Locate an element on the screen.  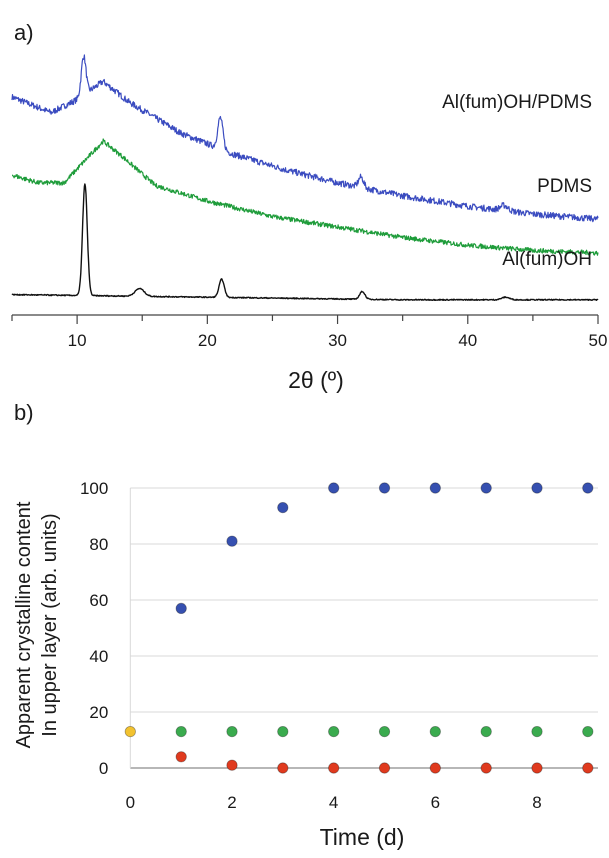
x-tick-label: 6 is located at coordinates (435, 802).